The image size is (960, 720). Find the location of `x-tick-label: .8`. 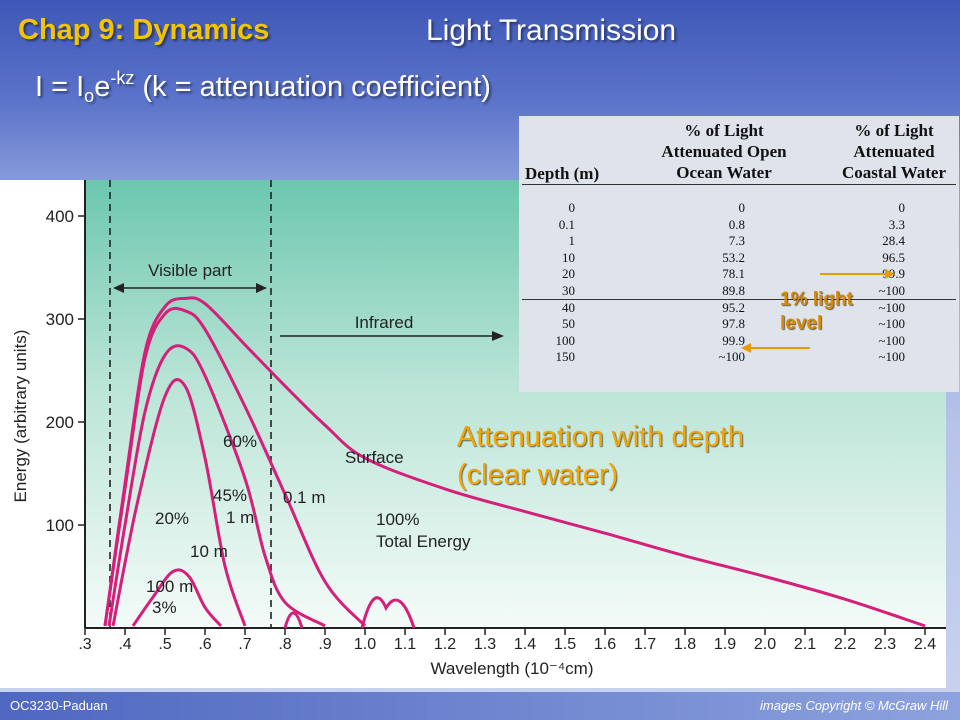

x-tick-label: .8 is located at coordinates (284, 644).